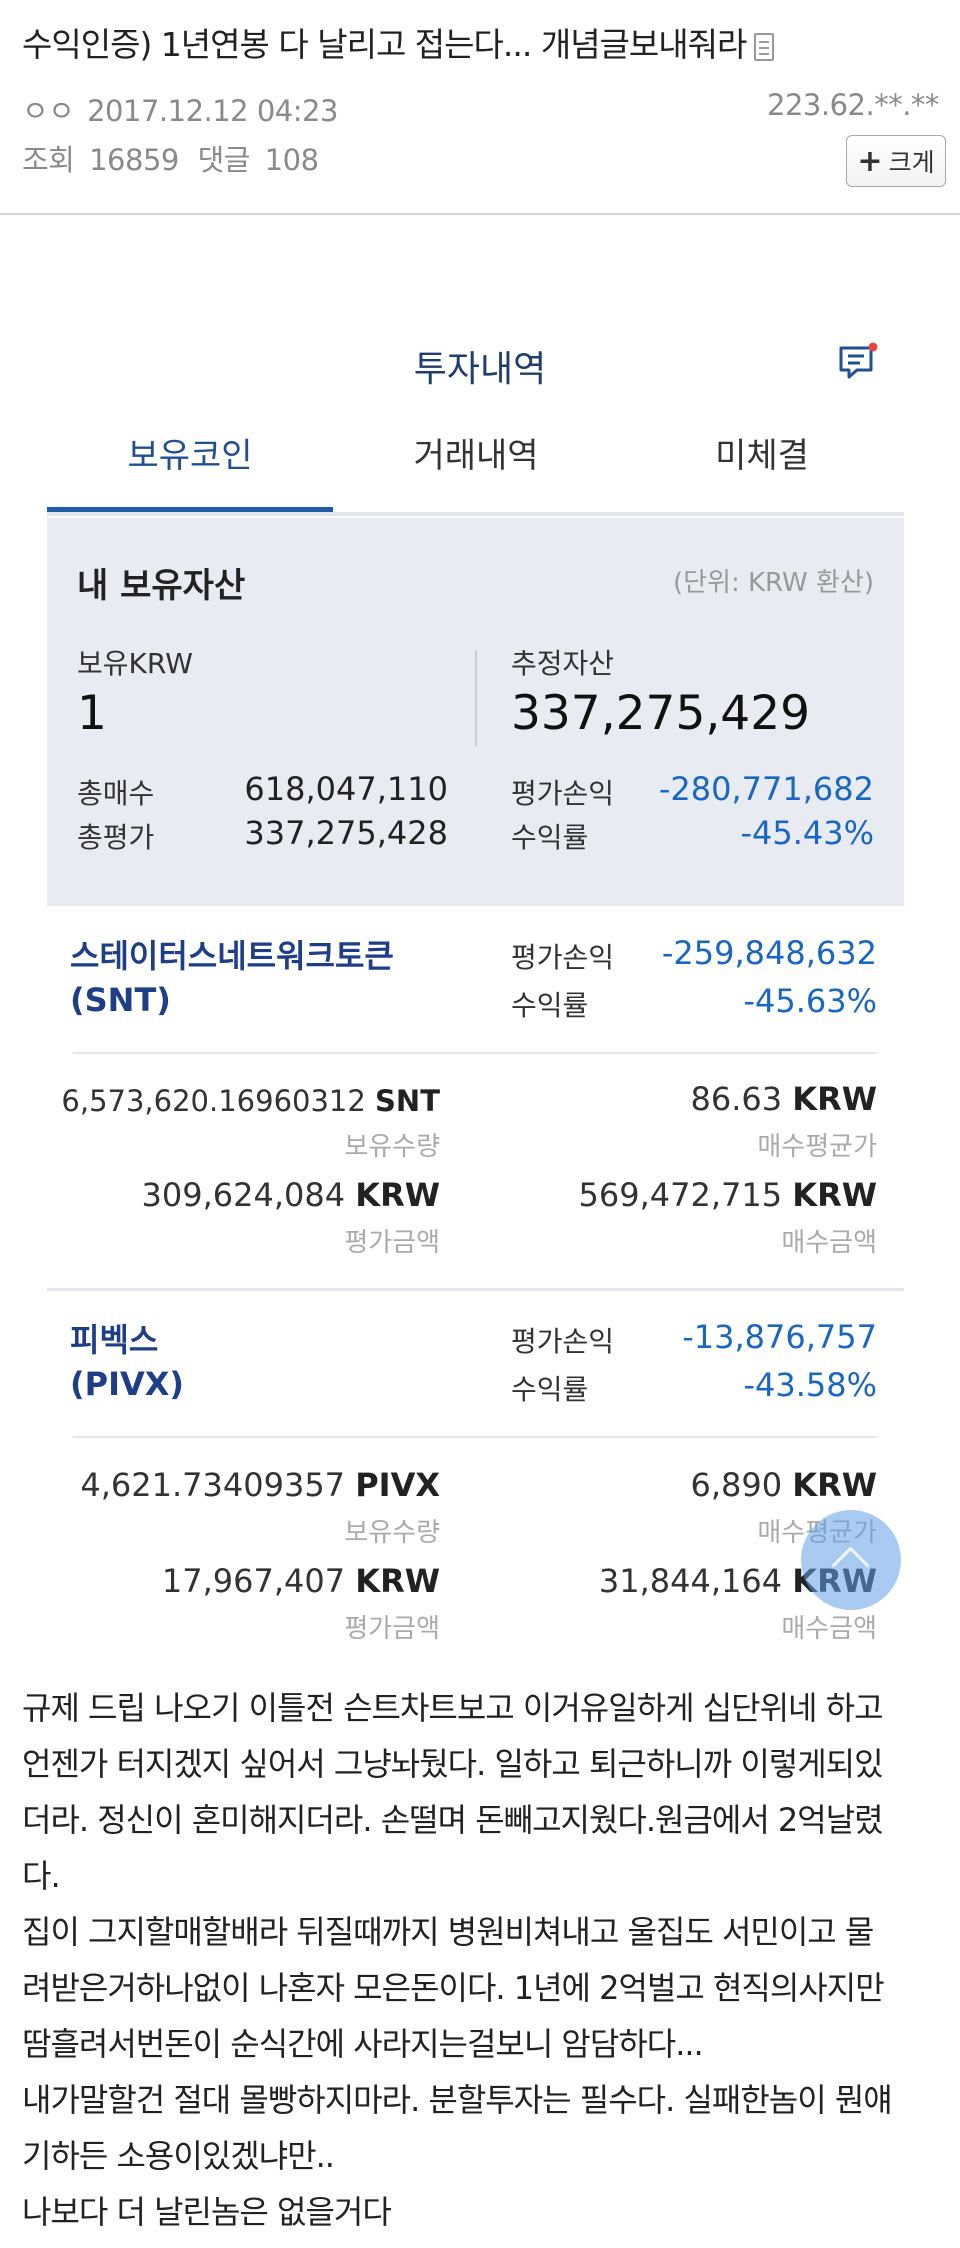 Image resolution: width=960 pixels, height=2248 pixels. Describe the element at coordinates (250, 1101) in the screenshot. I see `holding-amount: 6,573,620.16960312 SNT` at that location.